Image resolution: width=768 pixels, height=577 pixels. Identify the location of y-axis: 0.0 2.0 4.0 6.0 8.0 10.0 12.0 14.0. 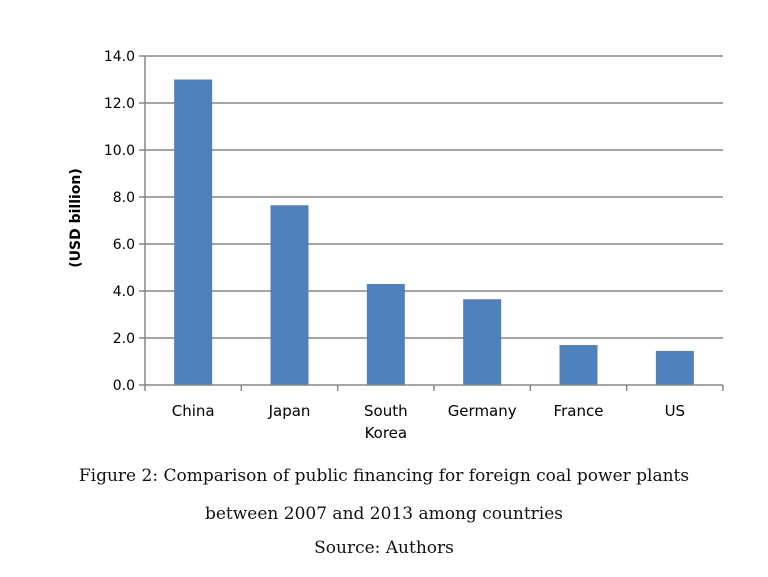
(125, 221).